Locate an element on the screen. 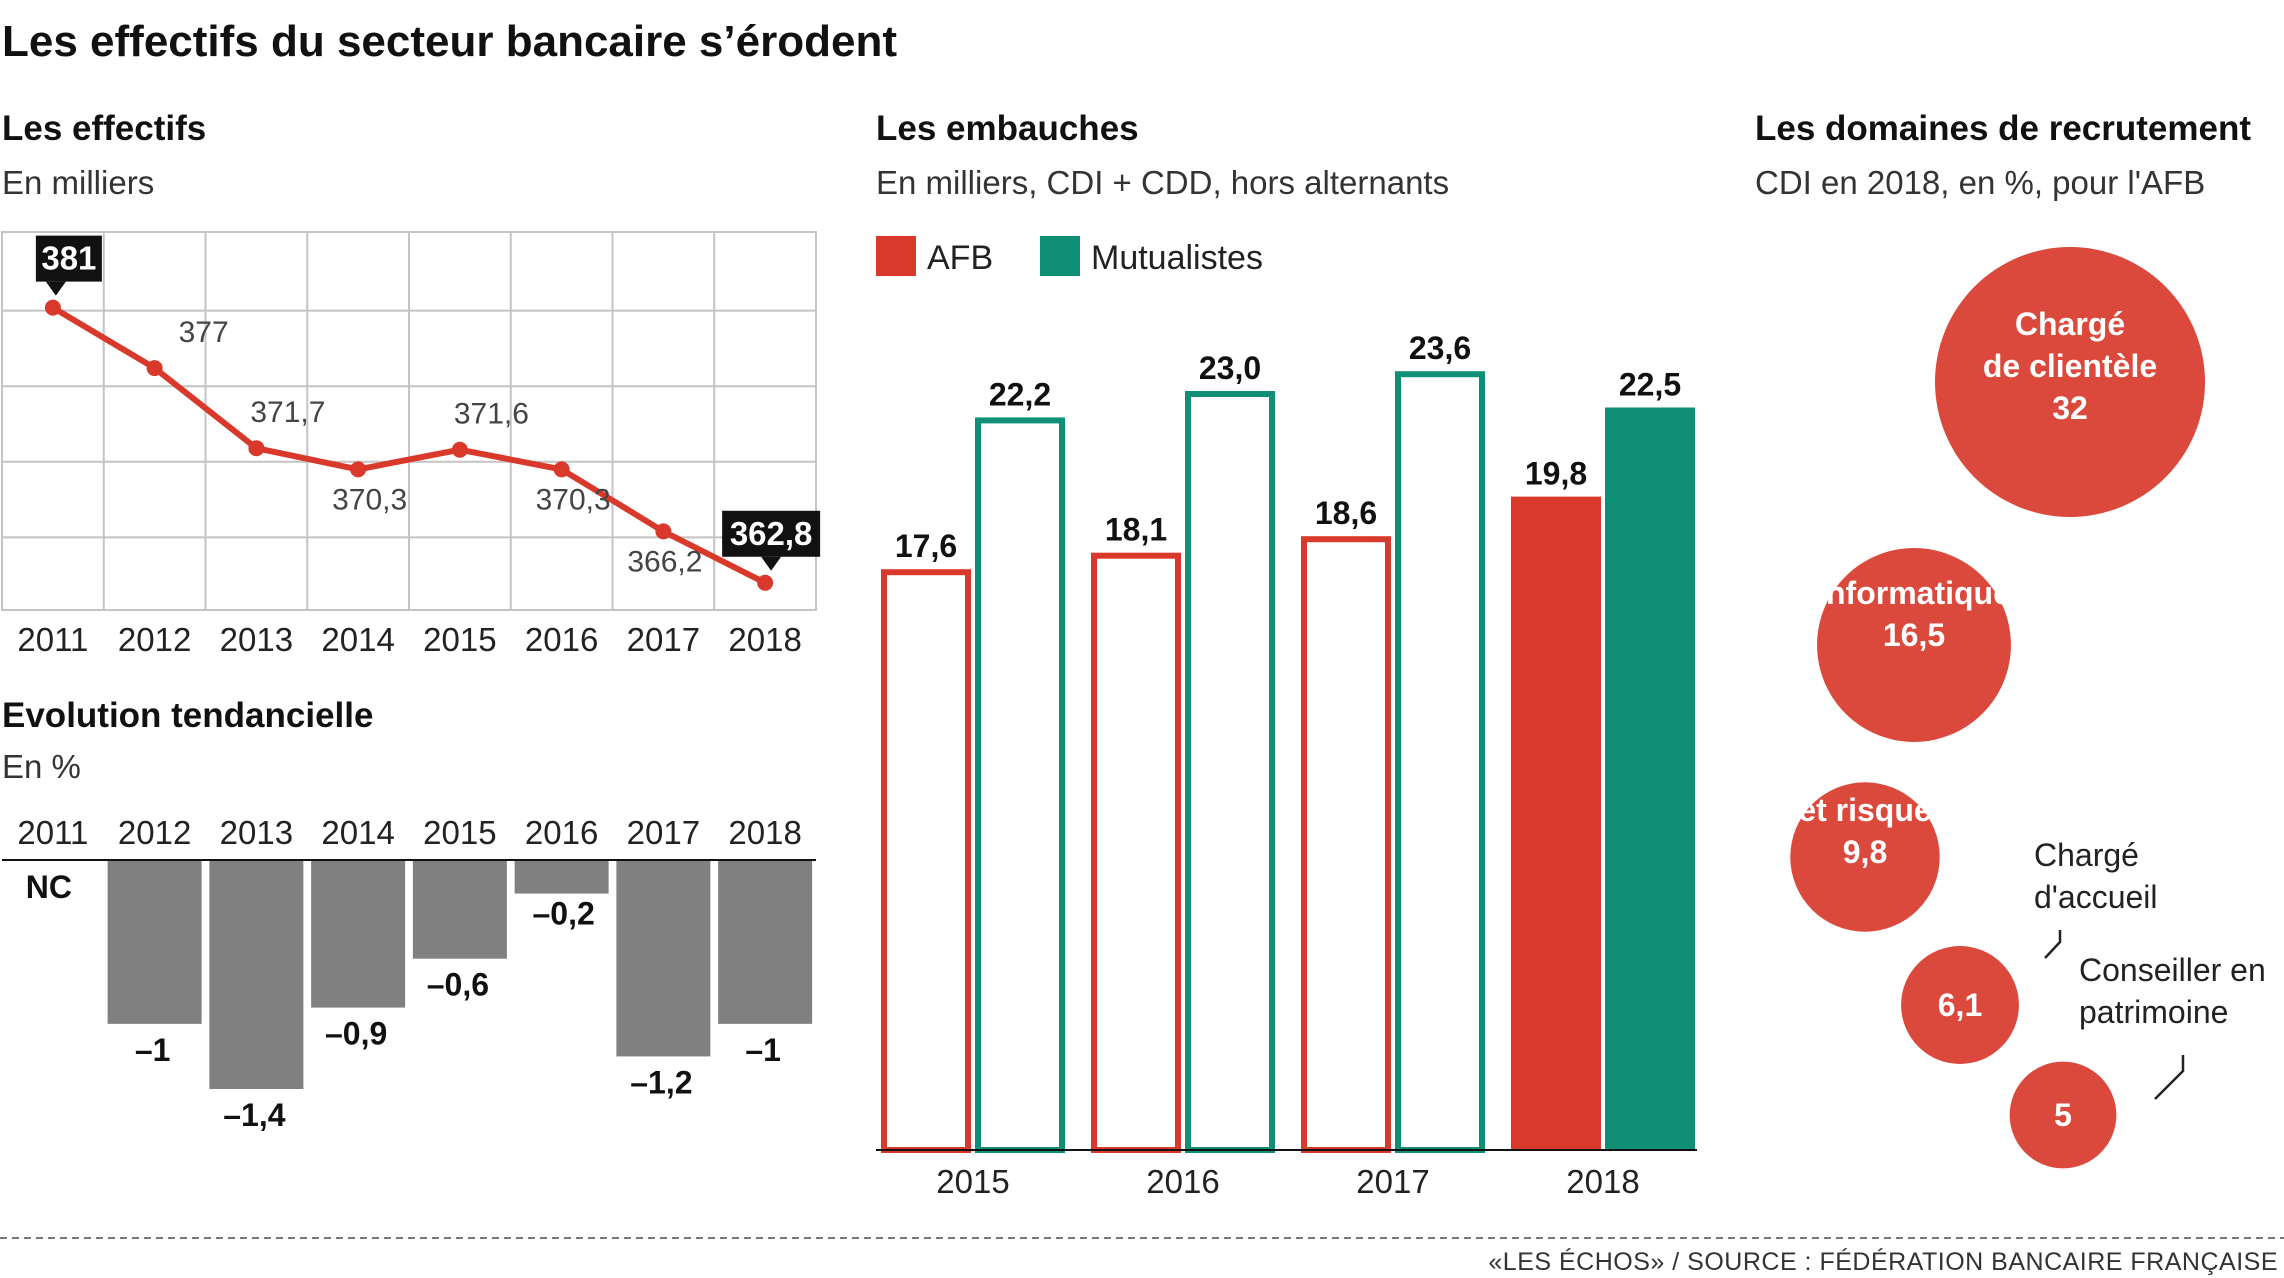 The image size is (2284, 1278). evolution-bar-label: –0,9 is located at coordinates (356, 1034).